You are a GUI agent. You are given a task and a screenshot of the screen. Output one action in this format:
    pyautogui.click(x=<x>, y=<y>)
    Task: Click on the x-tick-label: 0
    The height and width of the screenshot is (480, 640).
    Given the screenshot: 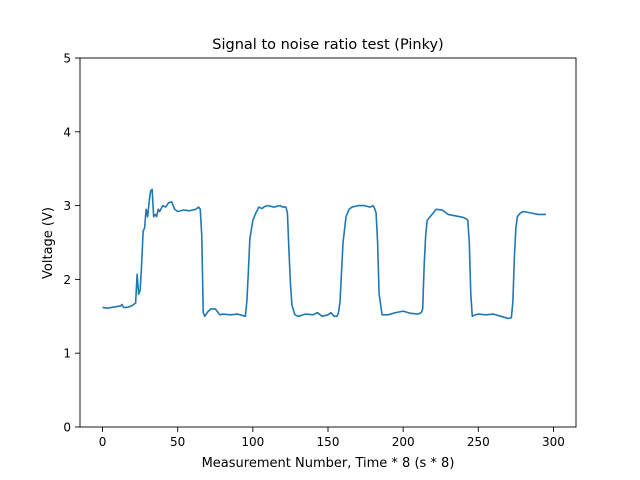 What is the action you would take?
    pyautogui.click(x=103, y=442)
    